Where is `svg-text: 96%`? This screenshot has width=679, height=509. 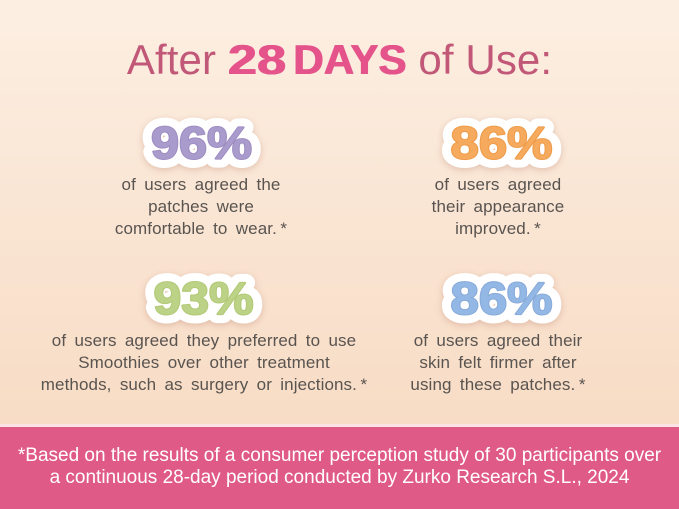 svg-text: 96% is located at coordinates (201, 143).